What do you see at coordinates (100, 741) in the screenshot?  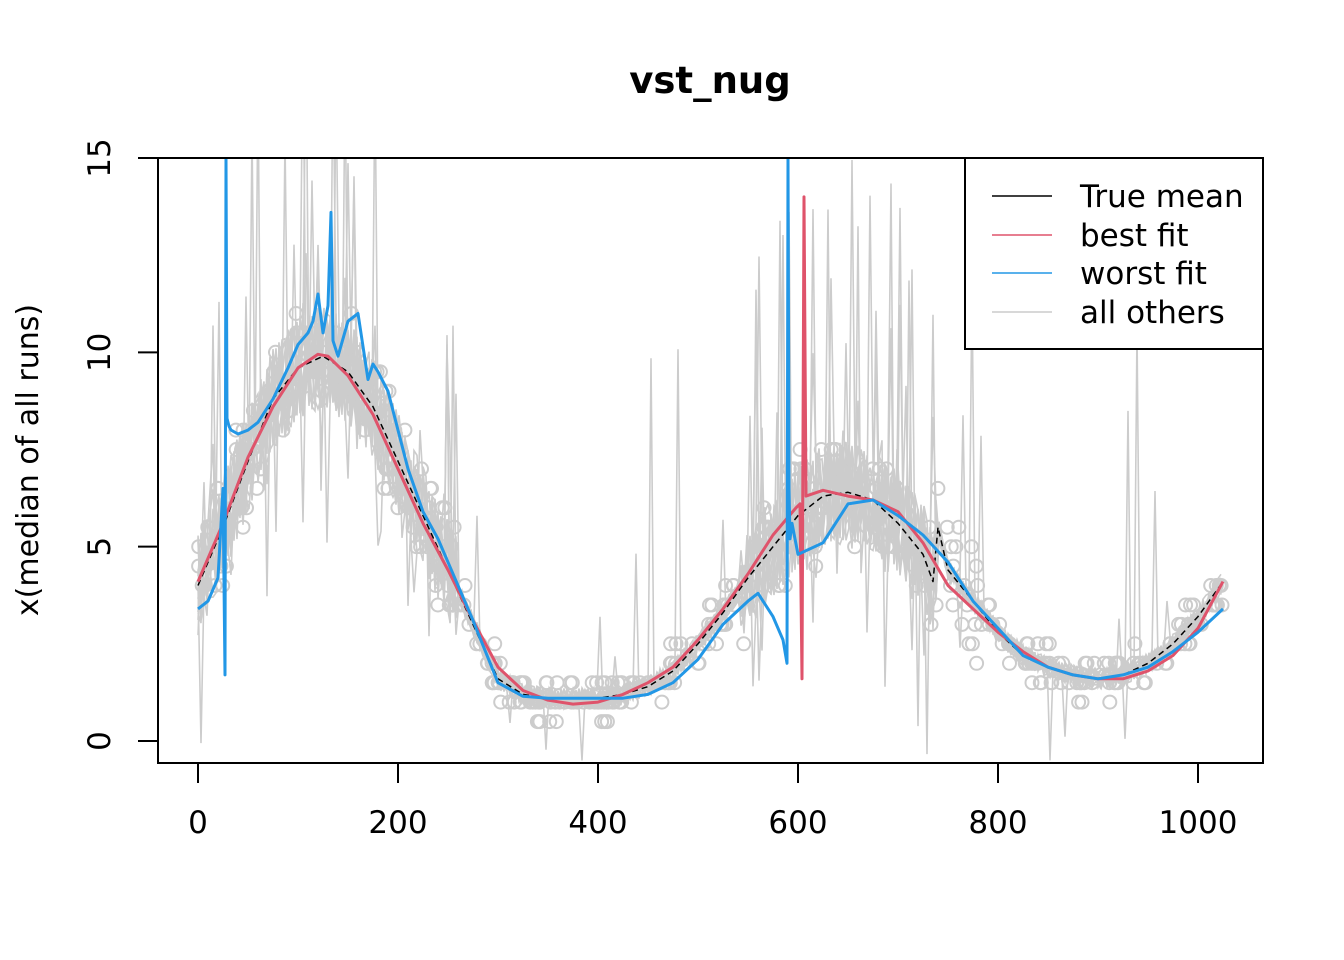 I see `y-tick-label: 0` at bounding box center [100, 741].